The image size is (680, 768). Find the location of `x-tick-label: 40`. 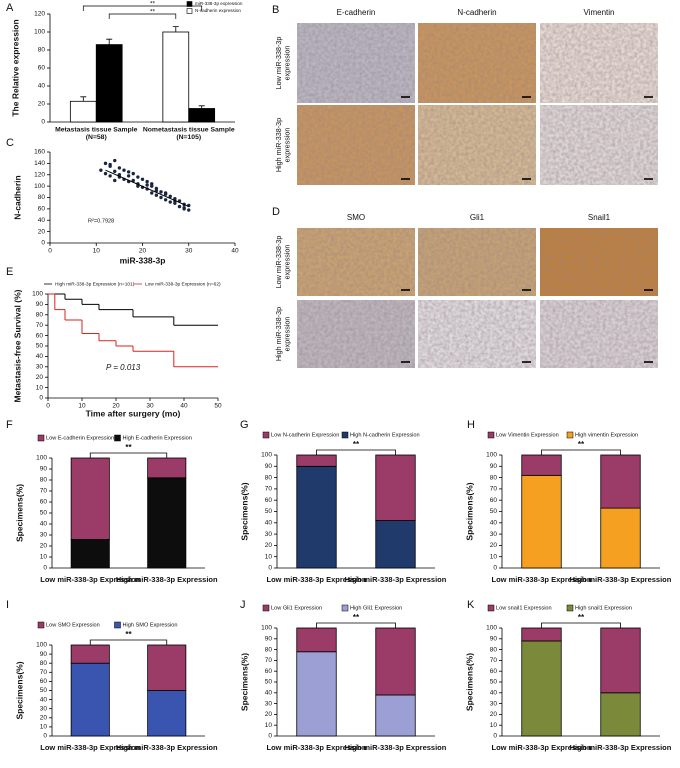

x-tick-label: 40 is located at coordinates (184, 406).